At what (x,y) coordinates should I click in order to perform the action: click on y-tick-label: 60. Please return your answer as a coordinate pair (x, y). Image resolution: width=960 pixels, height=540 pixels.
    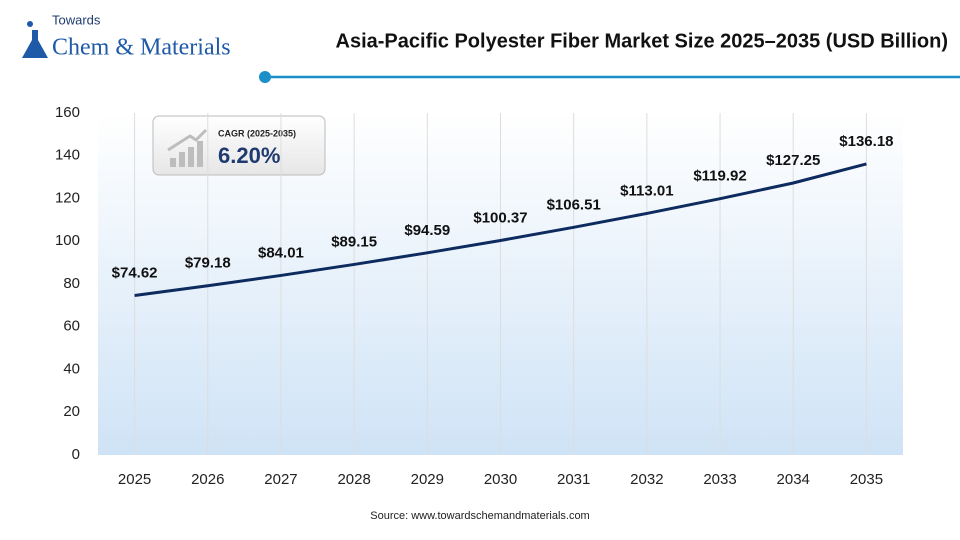
    Looking at the image, I should click on (71, 326).